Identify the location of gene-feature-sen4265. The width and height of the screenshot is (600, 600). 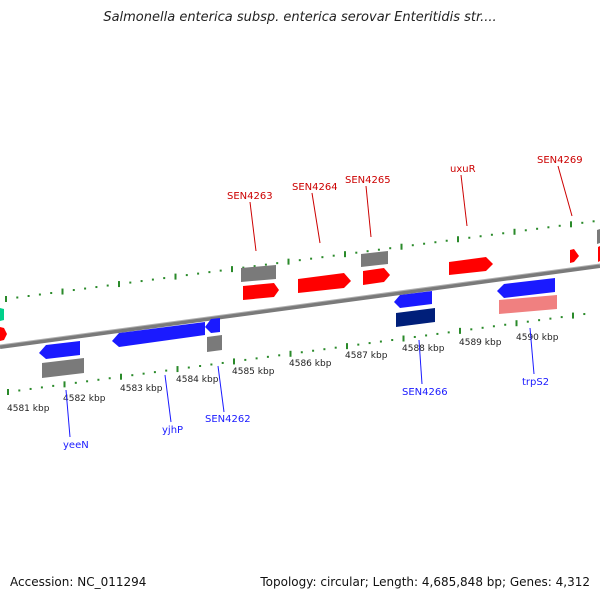
(376, 276).